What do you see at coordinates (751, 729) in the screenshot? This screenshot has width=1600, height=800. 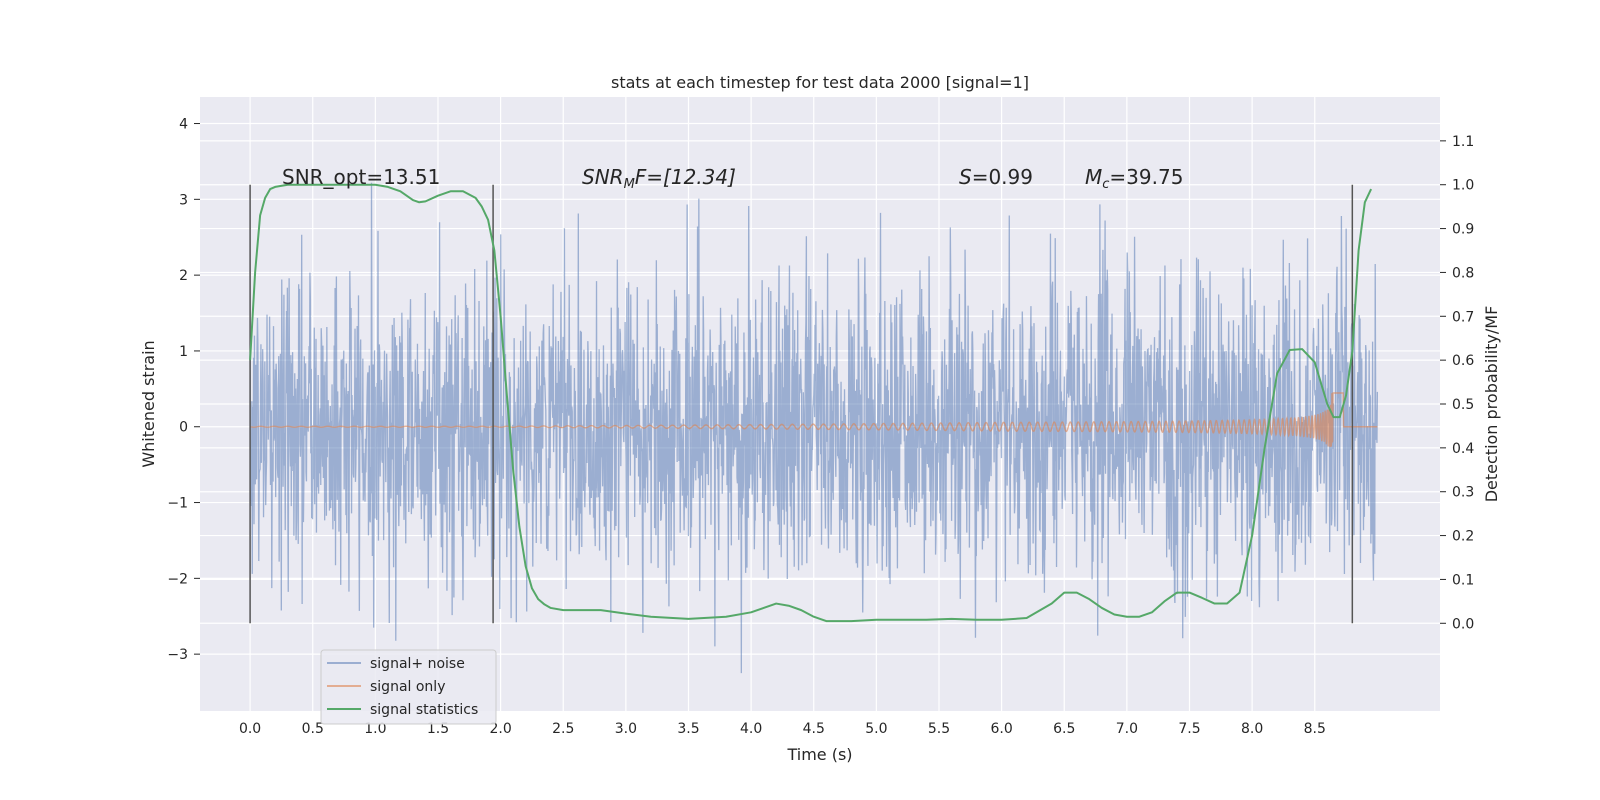 I see `x-tick-label: 4.0` at bounding box center [751, 729].